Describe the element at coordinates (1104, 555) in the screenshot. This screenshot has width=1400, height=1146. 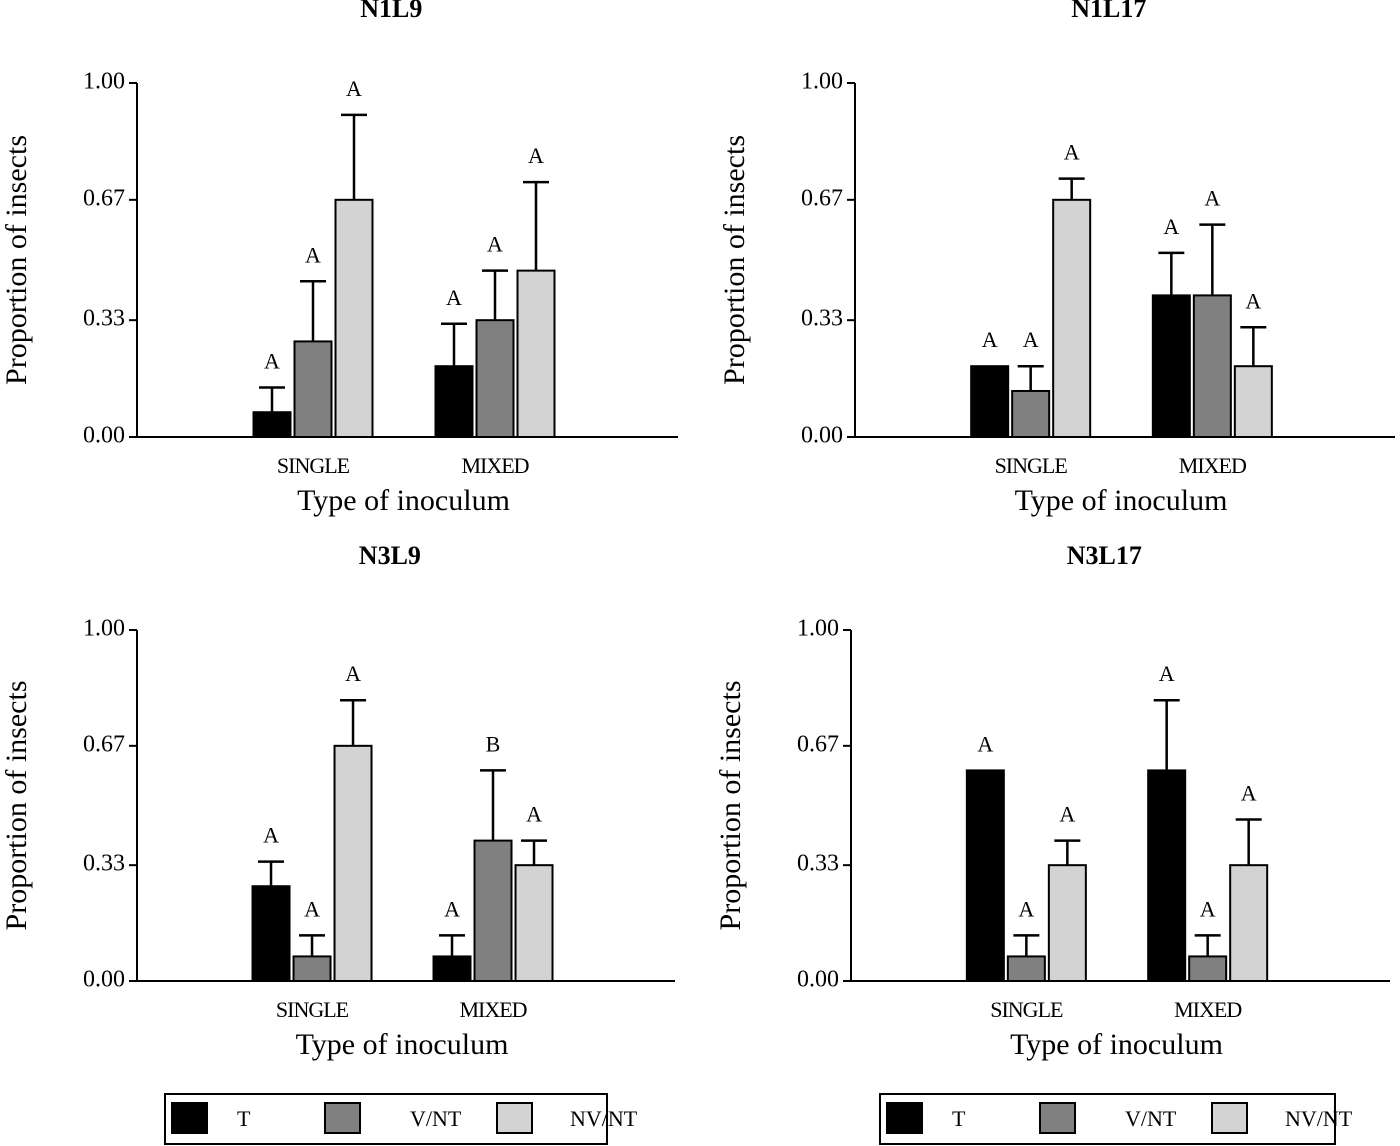
I see `chart-title: N3L17` at that location.